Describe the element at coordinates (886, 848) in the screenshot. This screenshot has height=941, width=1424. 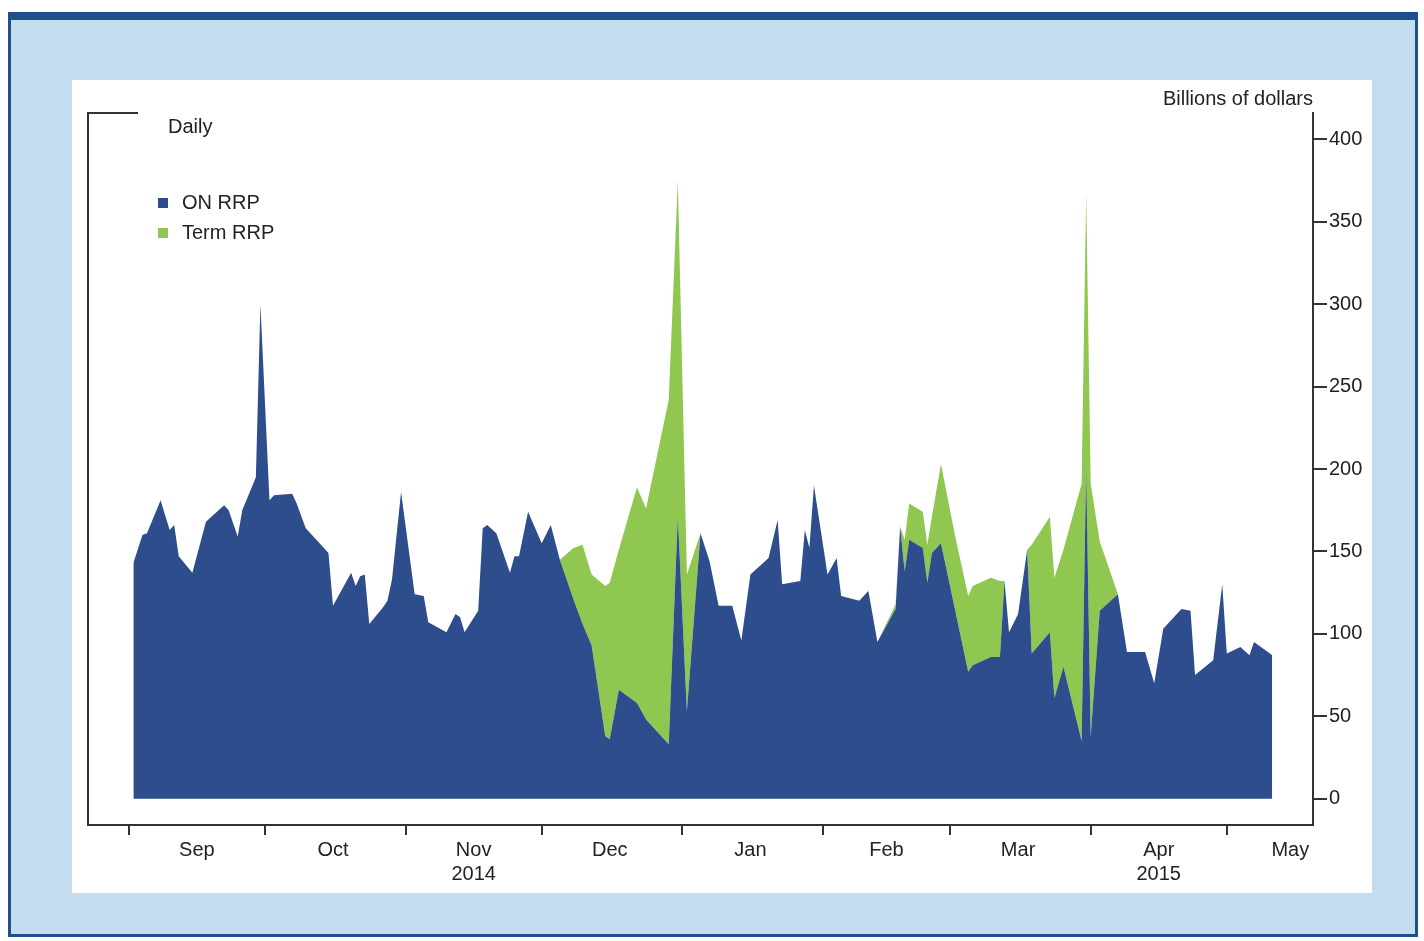
I see `x-tick-label: Feb` at that location.